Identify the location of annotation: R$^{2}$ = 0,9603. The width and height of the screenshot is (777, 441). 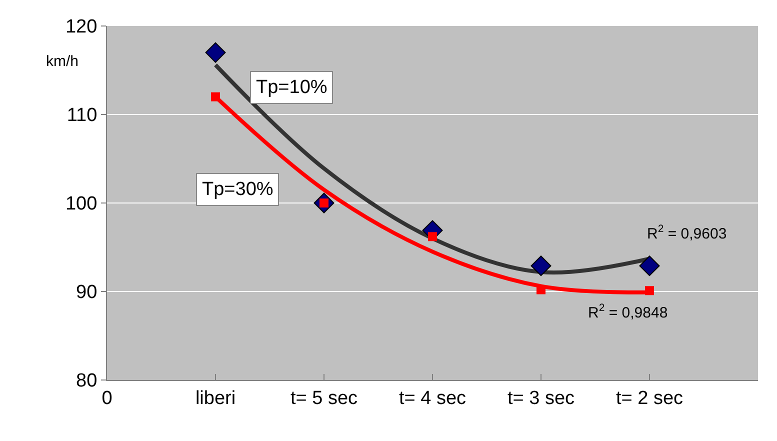
(687, 232).